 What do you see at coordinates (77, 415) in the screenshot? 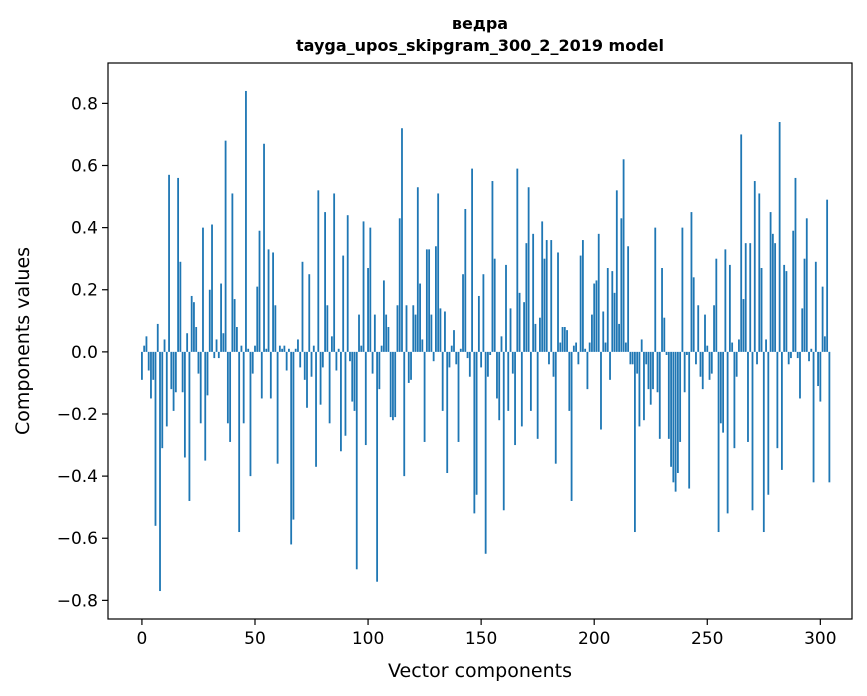
I see `y-tick-label: −0.2` at bounding box center [77, 415].